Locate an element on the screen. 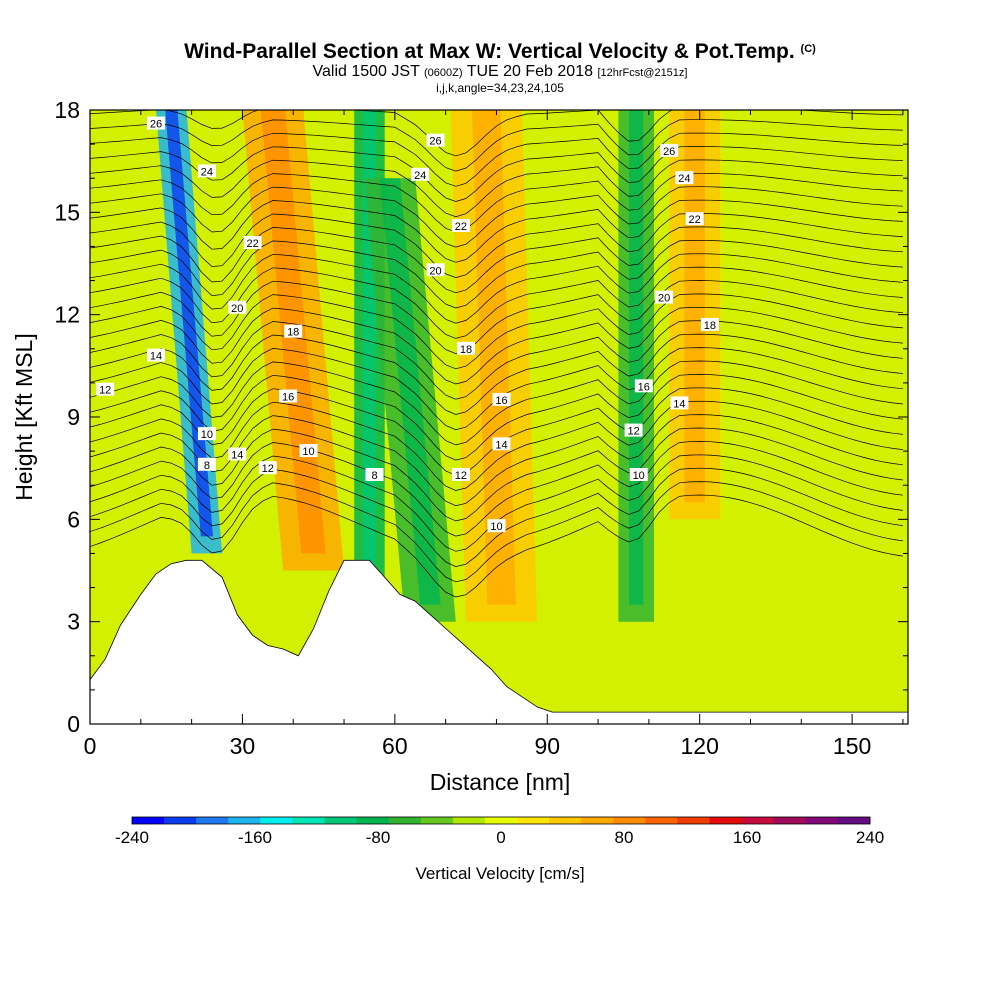 This screenshot has height=1000, width=1000. colorbar-tick-label: 240 is located at coordinates (870, 837).